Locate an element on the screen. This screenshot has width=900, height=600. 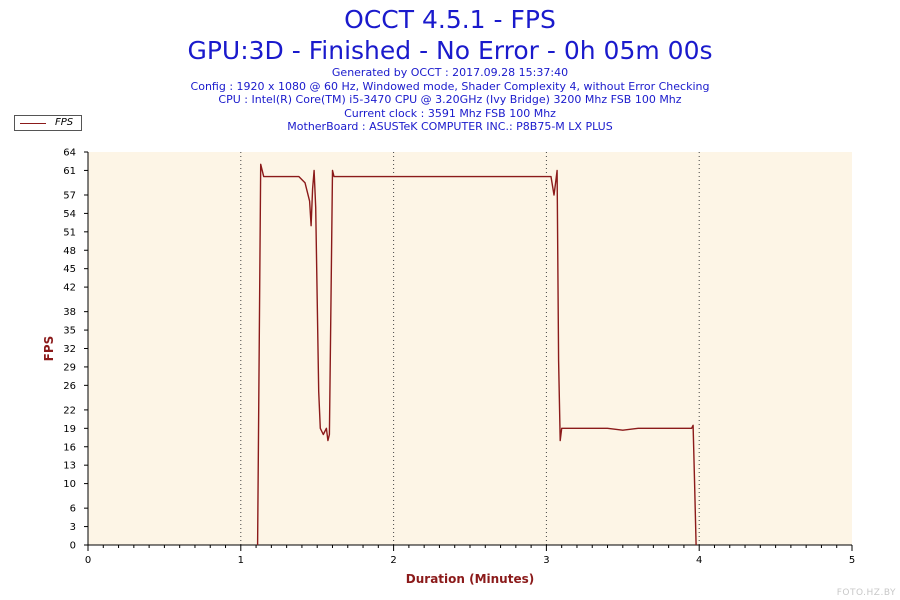
y-tick-label: 64 is located at coordinates (69, 153).